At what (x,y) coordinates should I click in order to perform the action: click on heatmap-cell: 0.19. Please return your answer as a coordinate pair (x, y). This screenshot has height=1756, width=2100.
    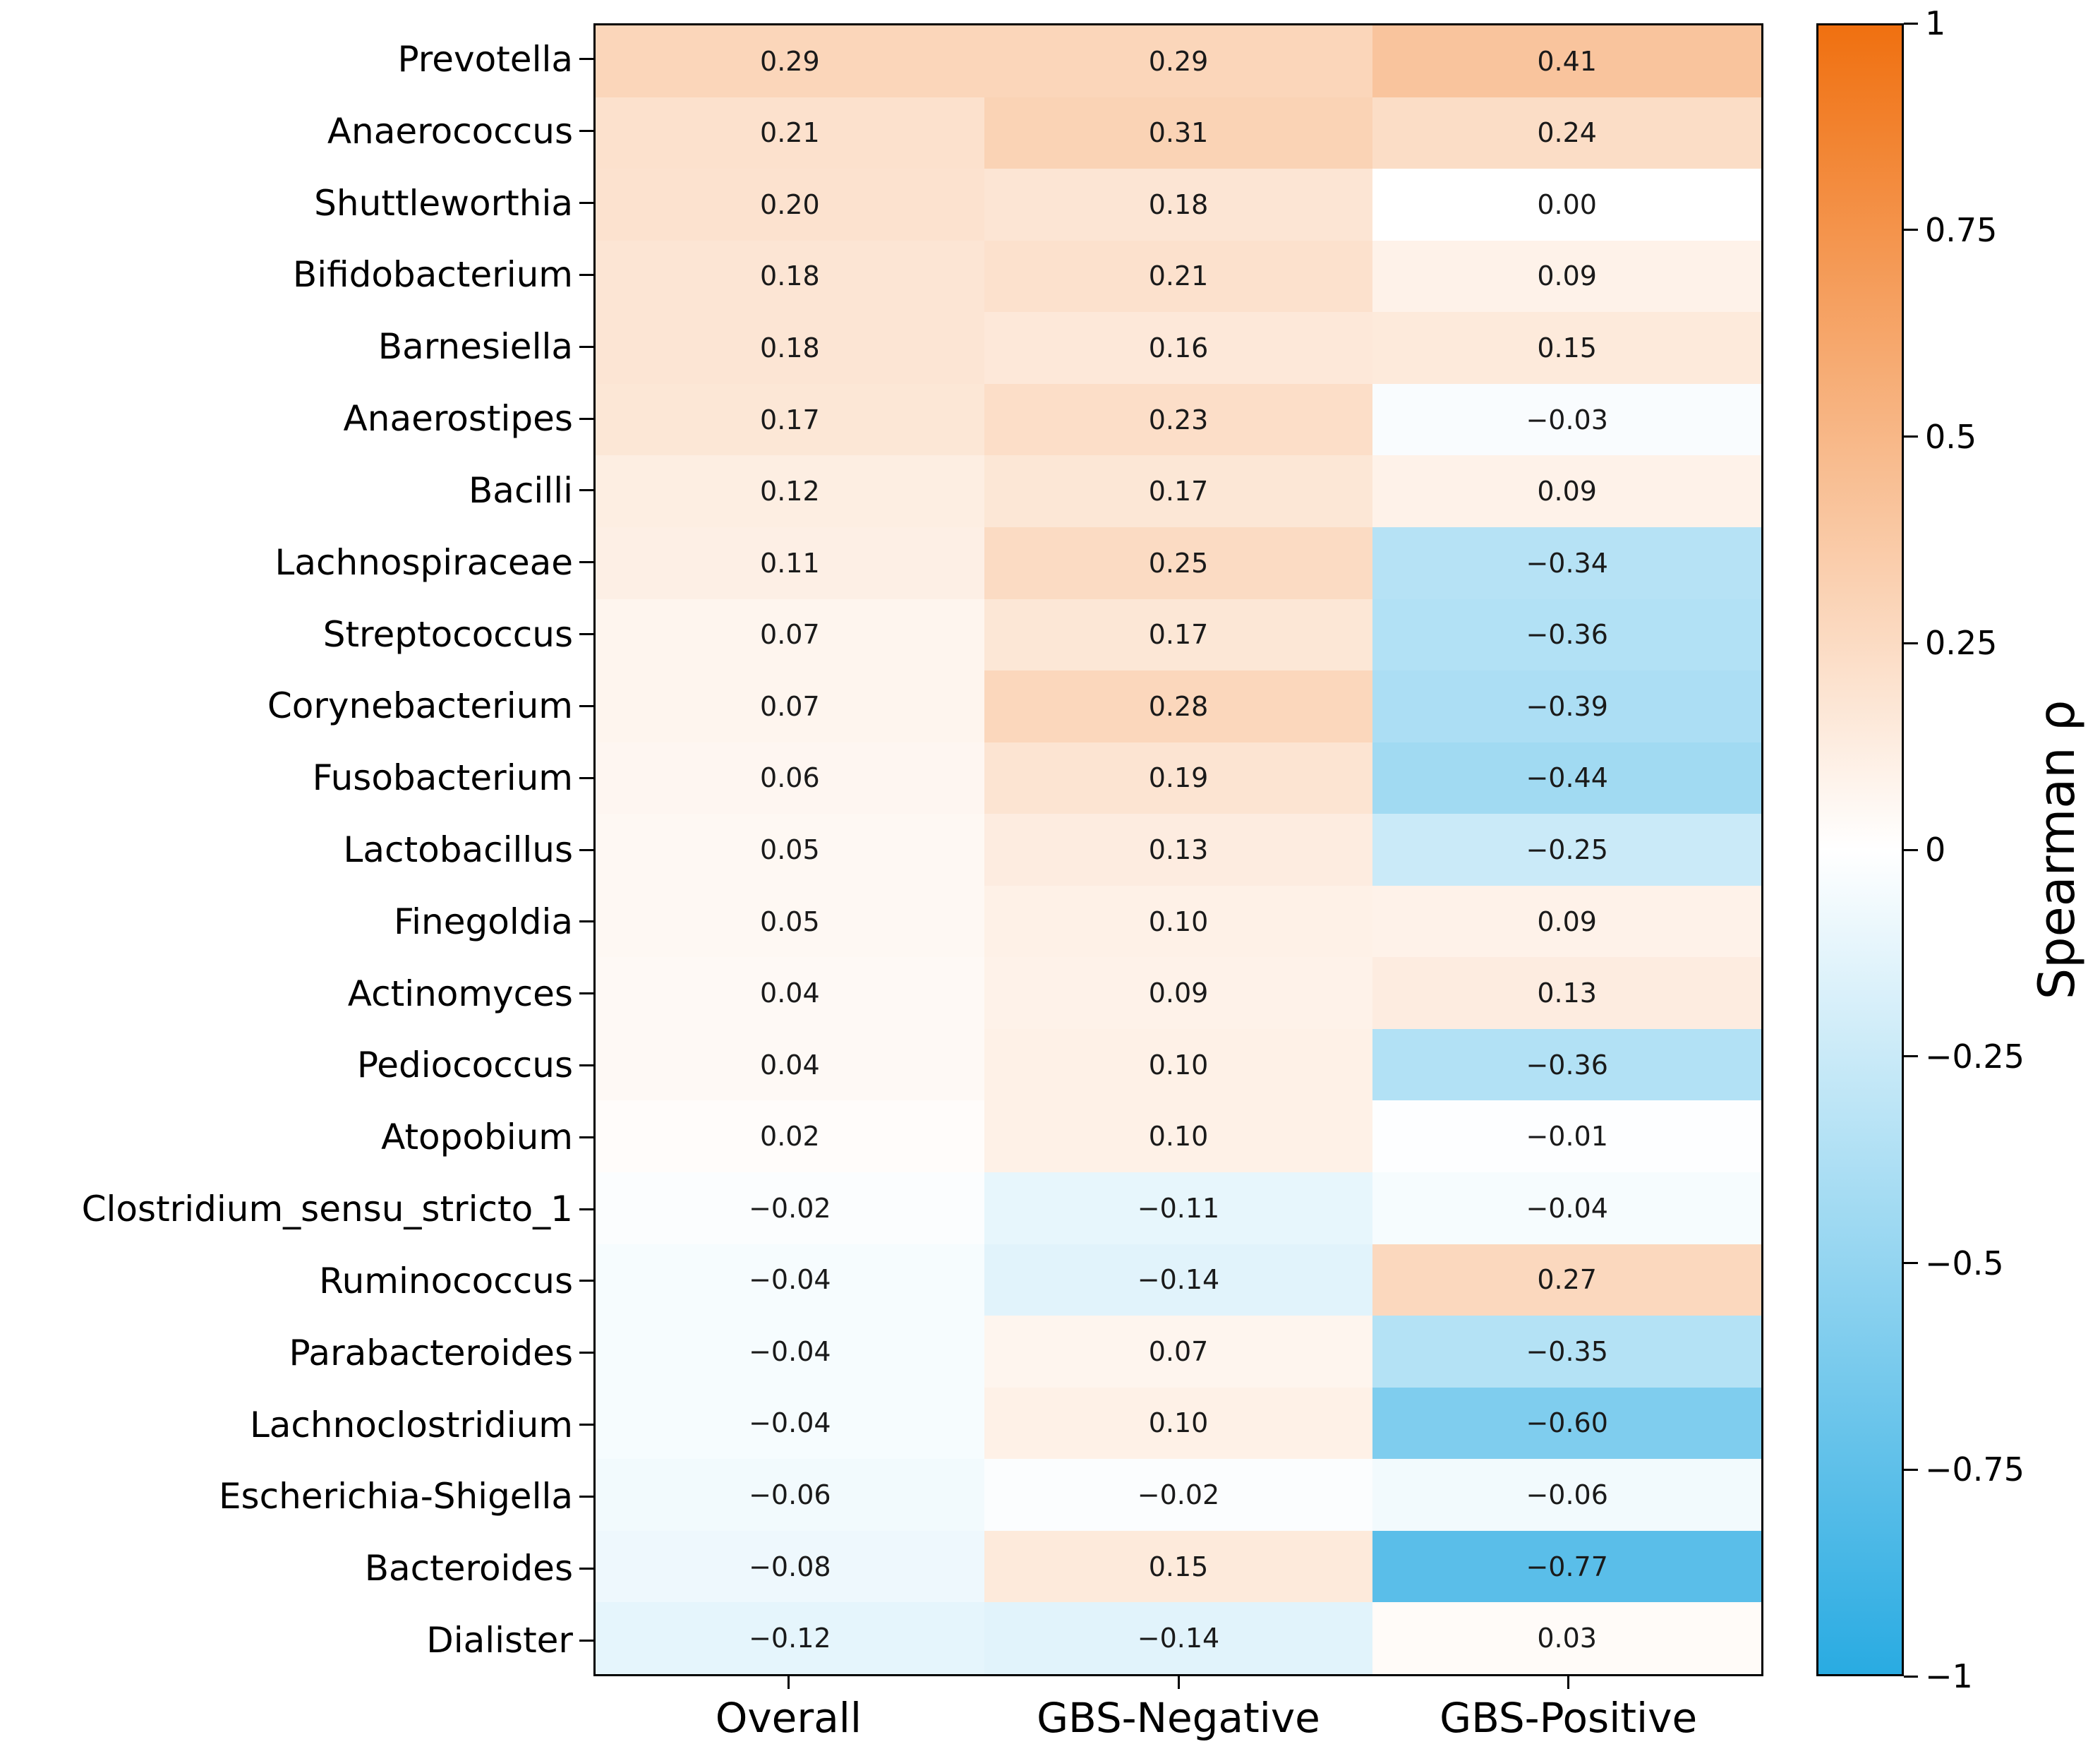
    Looking at the image, I should click on (1178, 778).